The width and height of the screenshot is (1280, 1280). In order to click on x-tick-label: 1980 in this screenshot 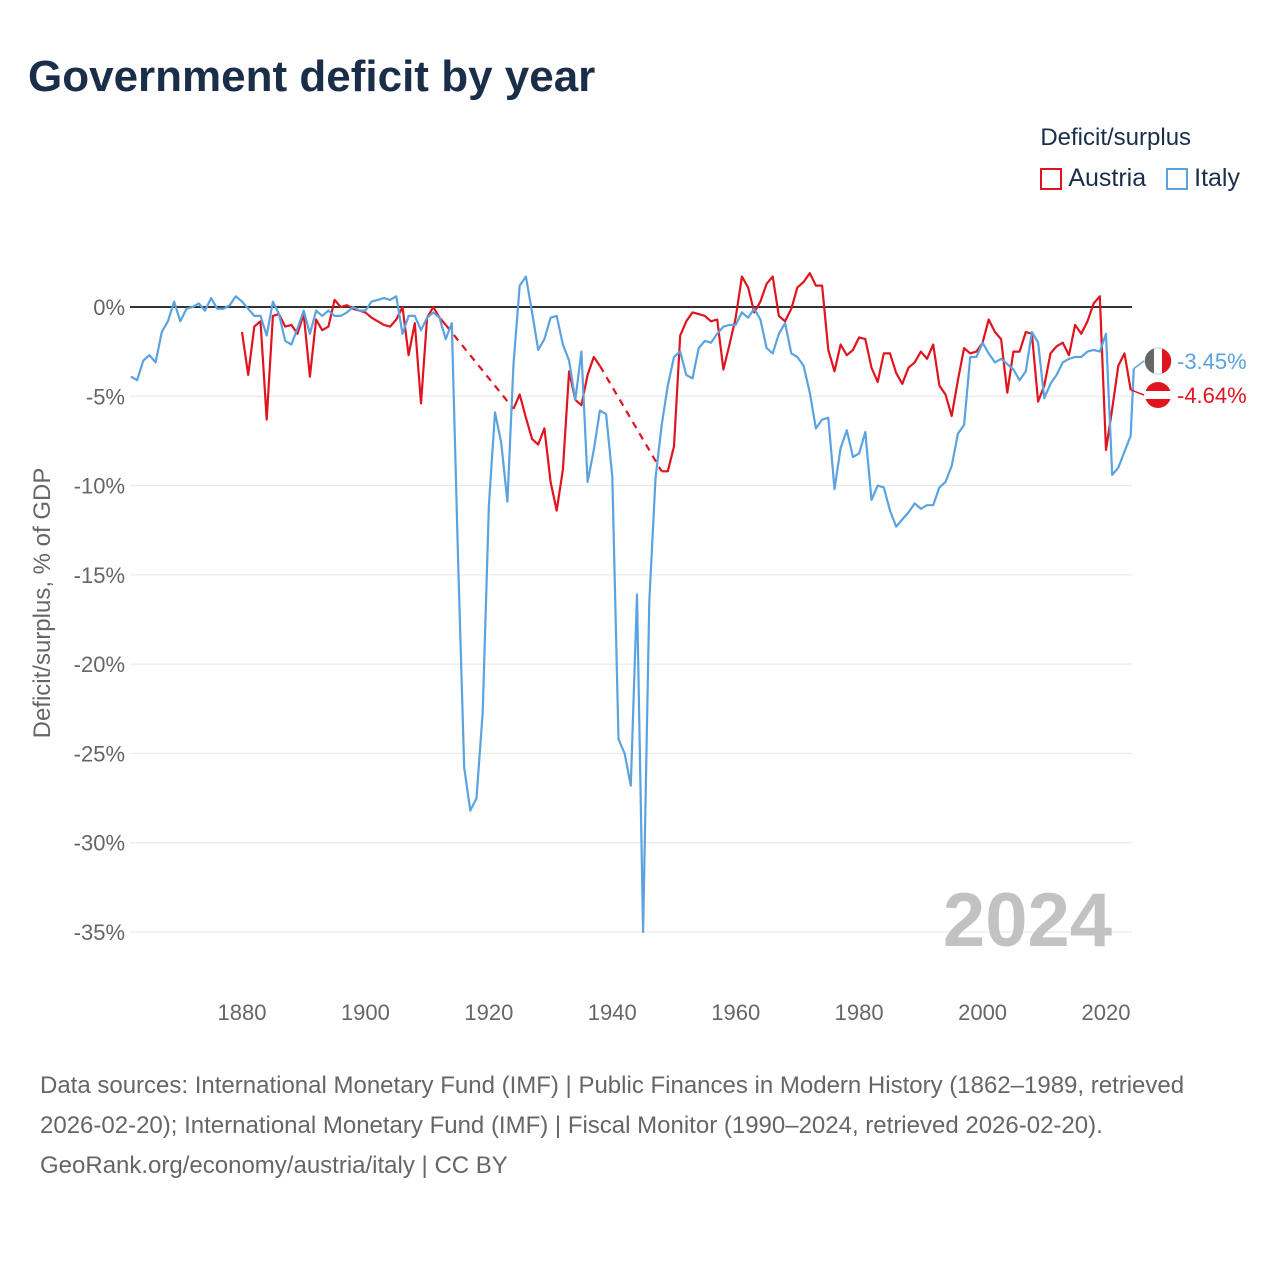, I will do `click(859, 1012)`.